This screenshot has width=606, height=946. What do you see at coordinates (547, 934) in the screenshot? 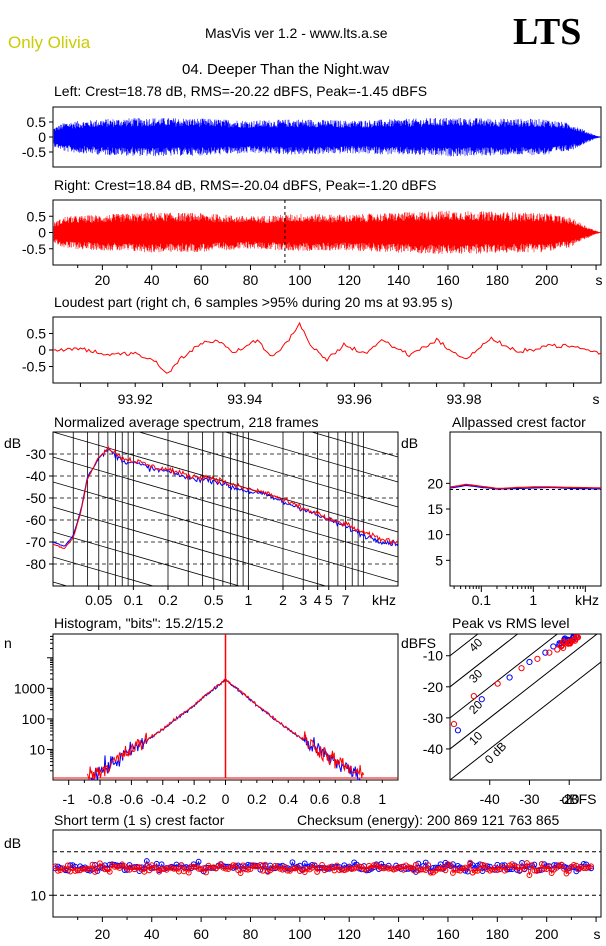
I see `stc-xtick-label: 200` at bounding box center [547, 934].